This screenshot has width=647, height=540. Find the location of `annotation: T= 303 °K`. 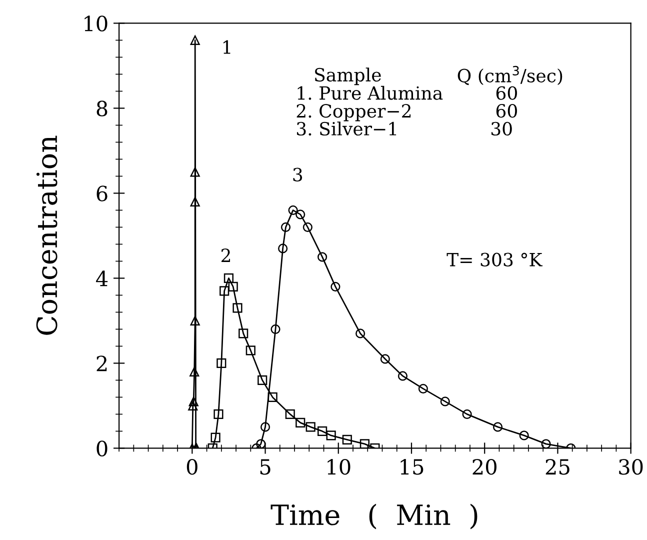

annotation: T= 303 °K is located at coordinates (494, 259).